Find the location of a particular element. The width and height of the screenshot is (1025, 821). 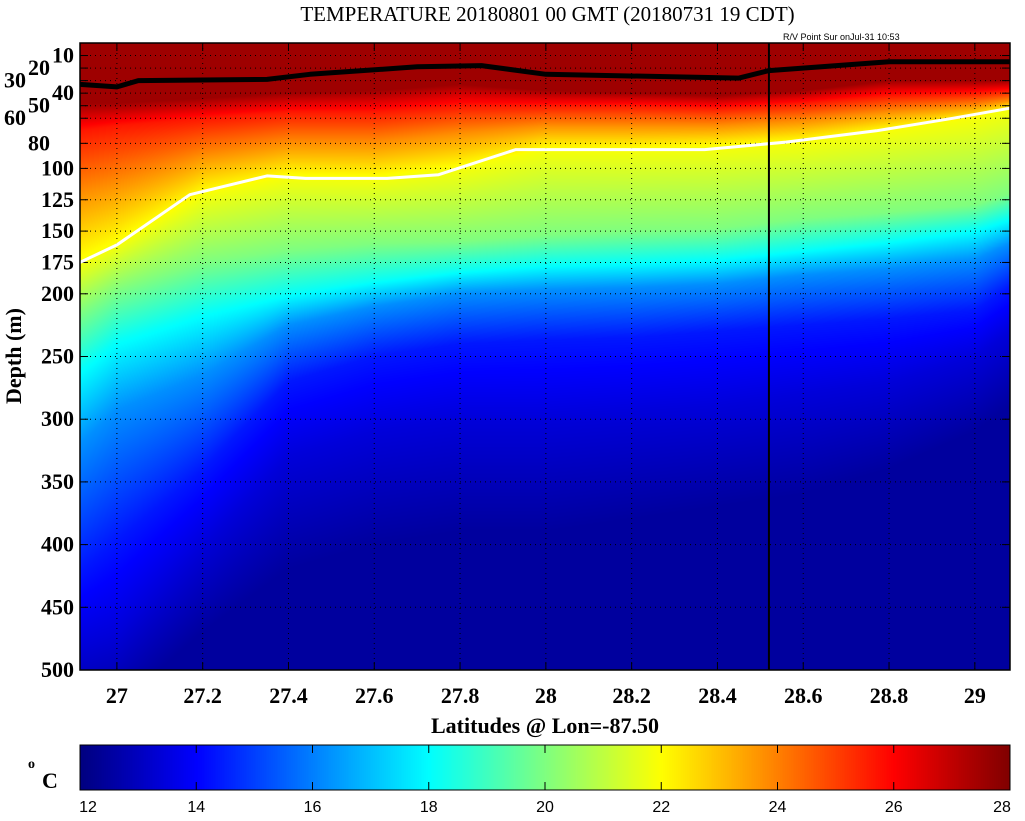

chart-subtitle: R/V Point Sur onJul-31 10:53 is located at coordinates (841, 37).